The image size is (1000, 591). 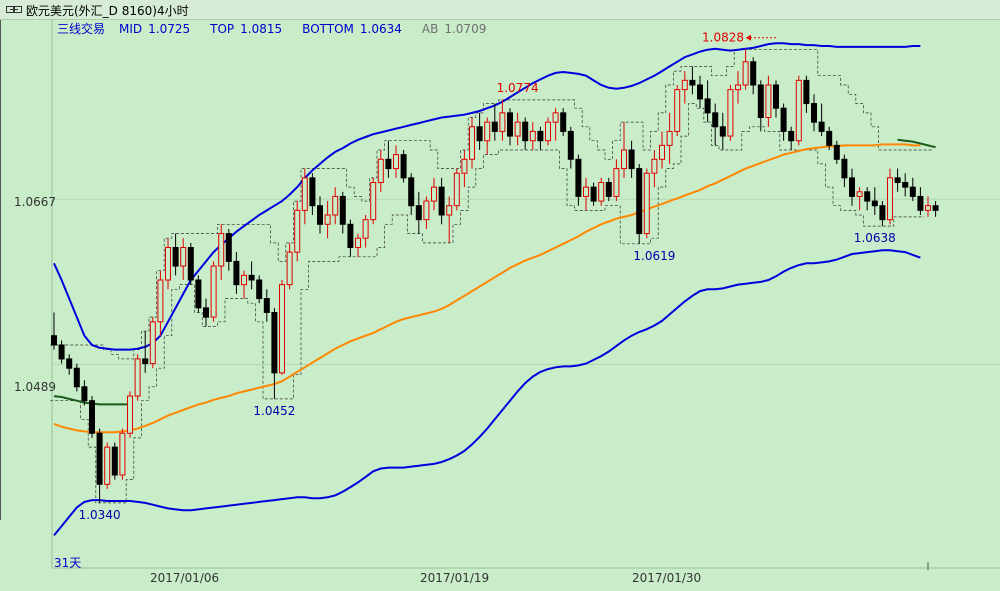 I want to click on high-price-label: 1.0774, so click(x=518, y=88).